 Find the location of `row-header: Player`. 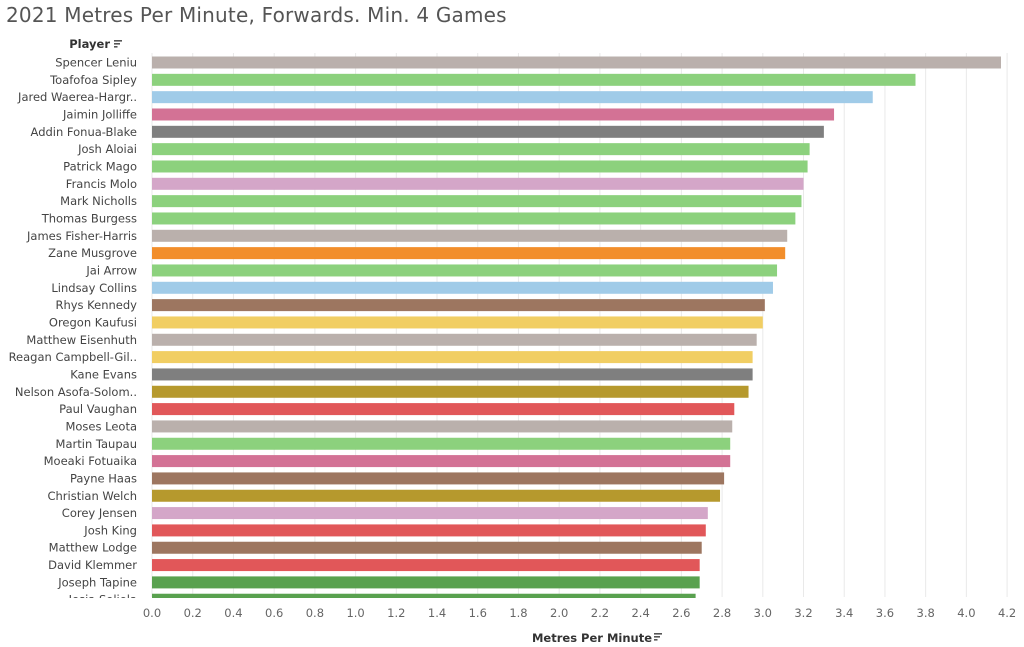

row-header: Player is located at coordinates (95, 44).